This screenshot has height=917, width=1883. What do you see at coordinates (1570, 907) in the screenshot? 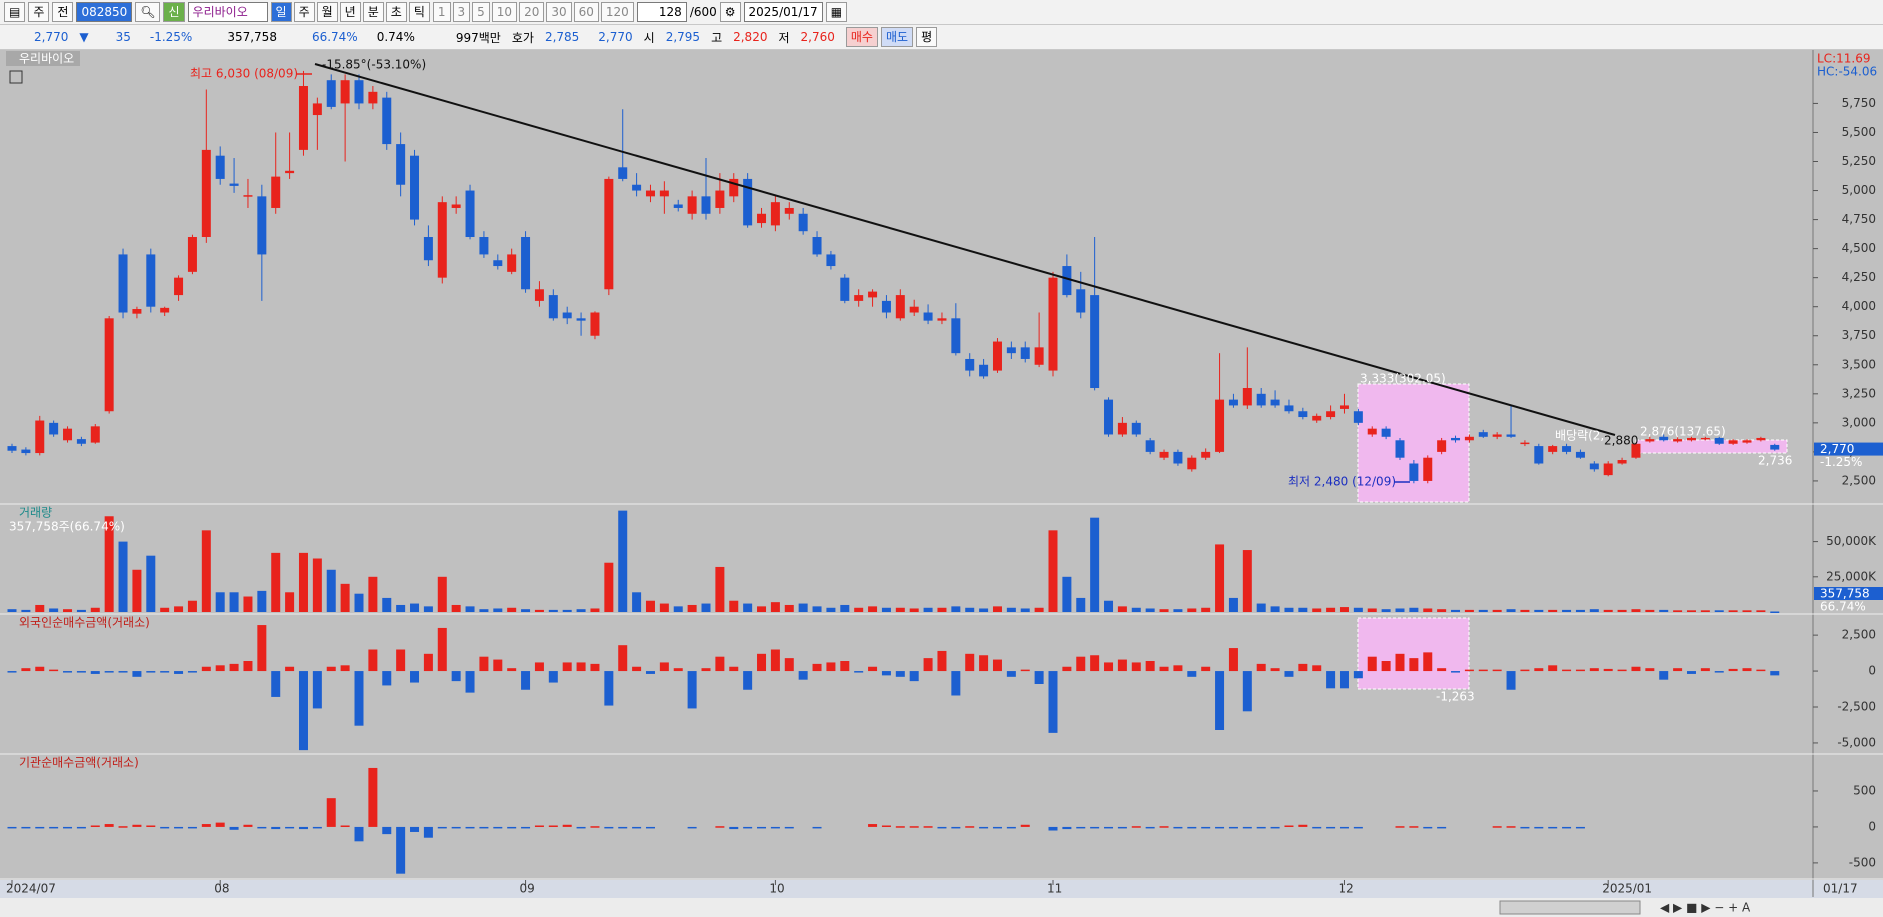
I see `scroll-thumb` at bounding box center [1570, 907].